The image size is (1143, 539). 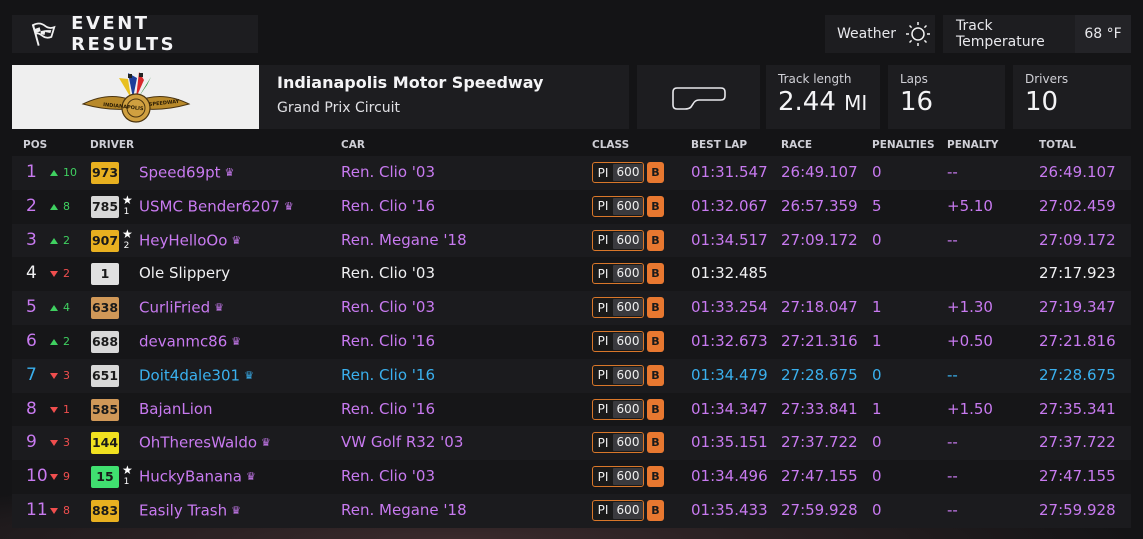 I want to click on total-time: 27:21.816, so click(x=1077, y=340).